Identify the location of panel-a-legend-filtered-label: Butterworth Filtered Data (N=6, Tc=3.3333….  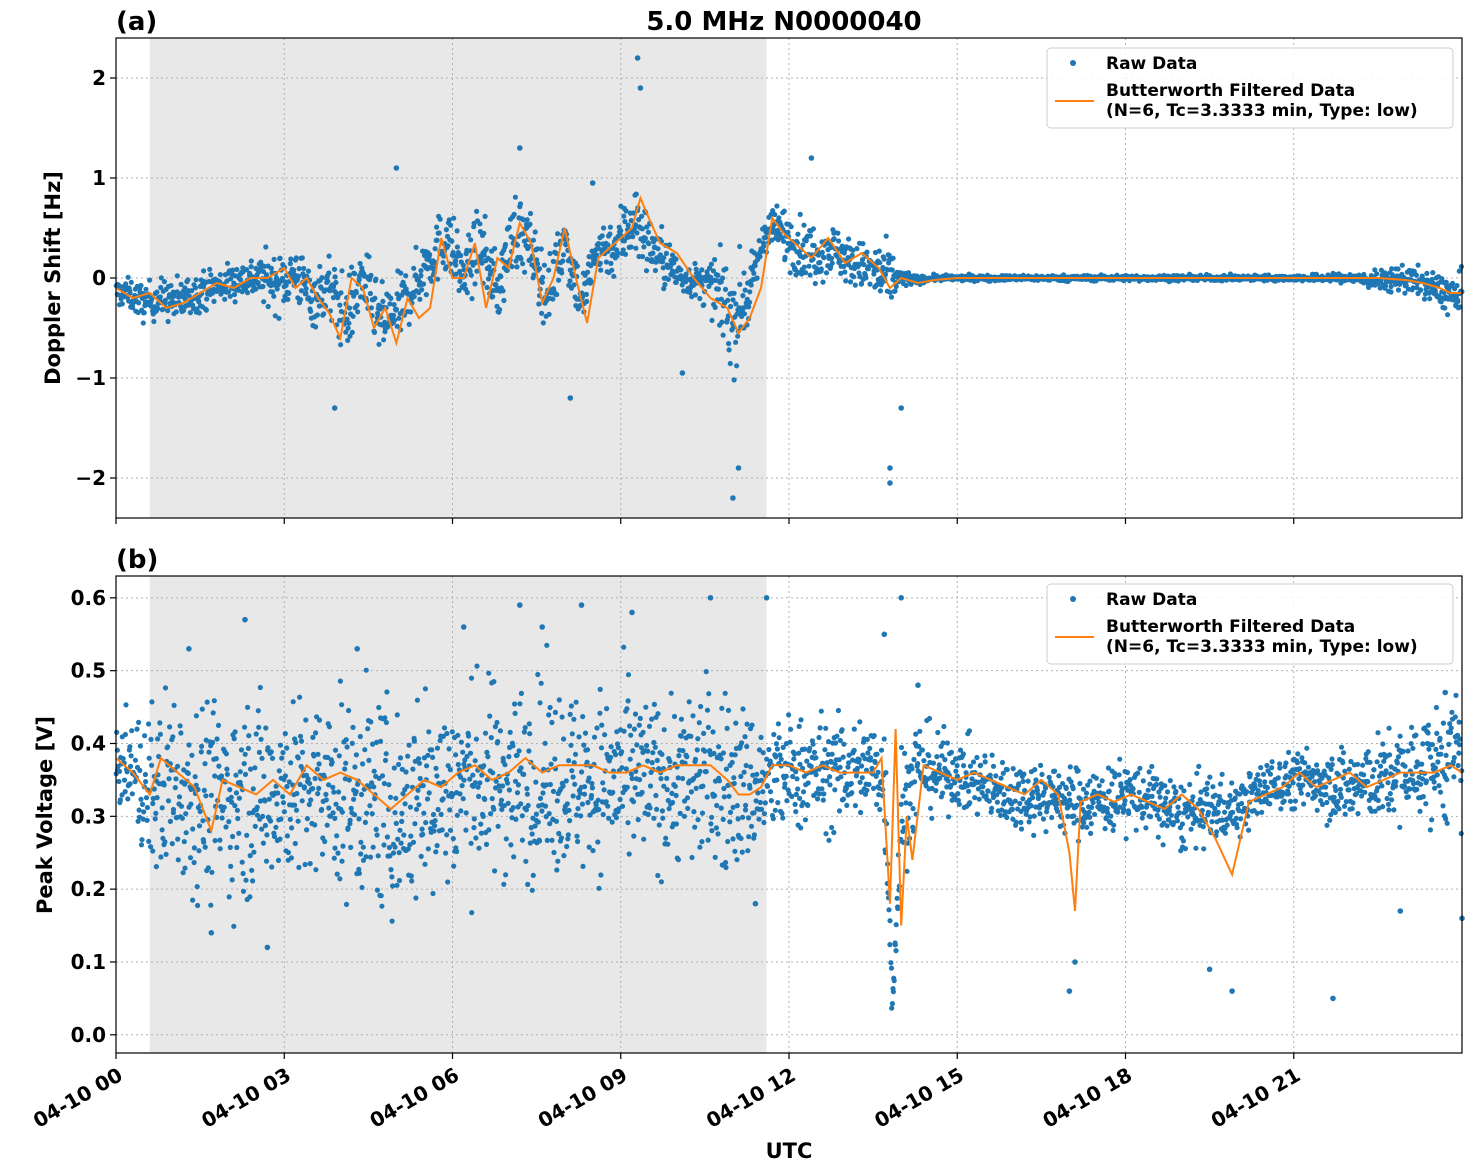
(1262, 101).